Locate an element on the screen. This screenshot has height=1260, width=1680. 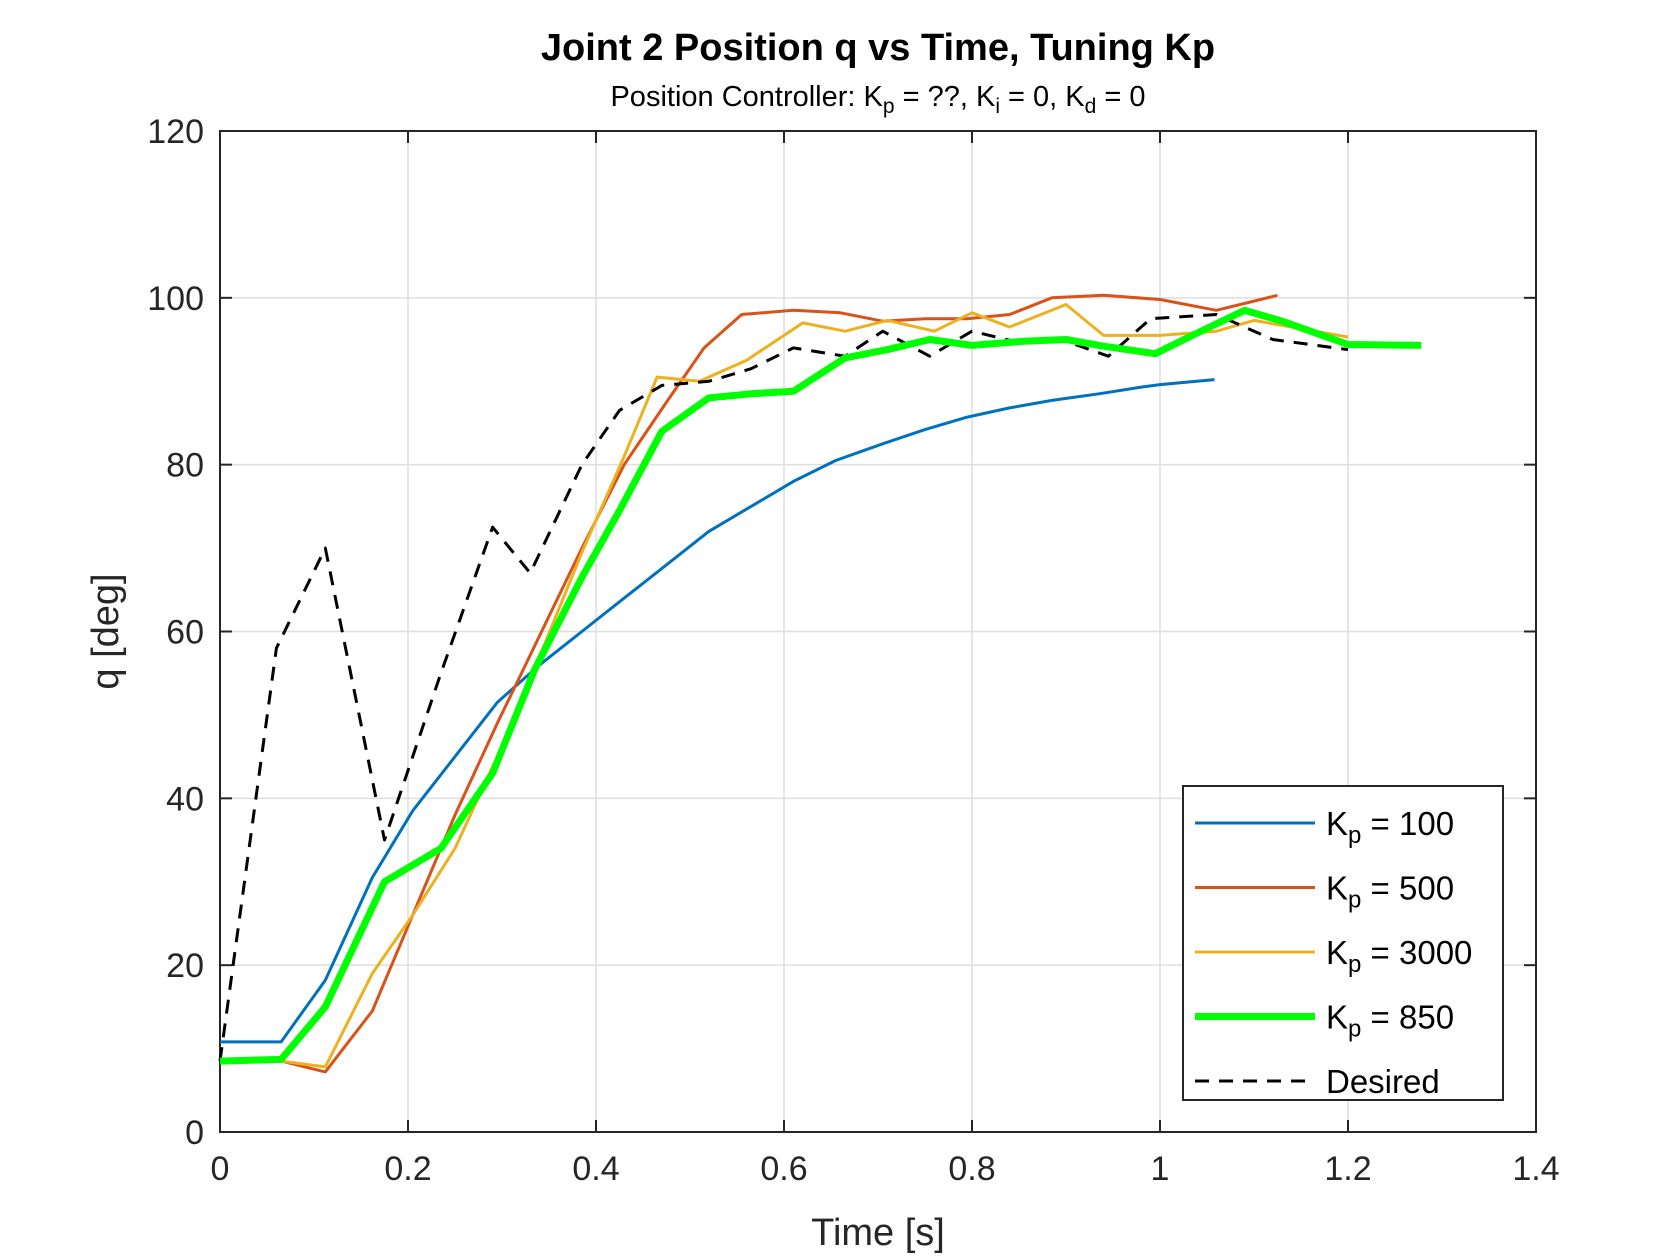
y-tick-label: 20 is located at coordinates (185, 966).